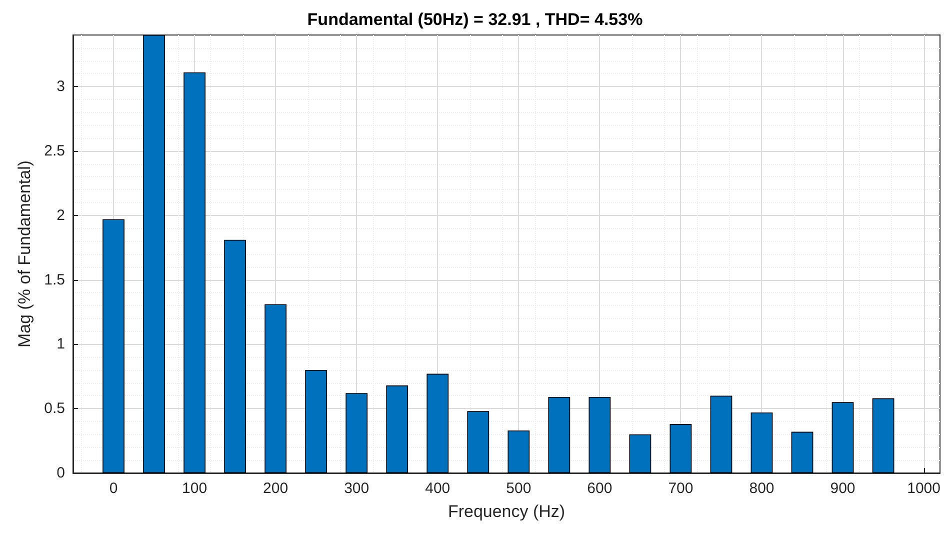  What do you see at coordinates (357, 488) in the screenshot?
I see `x-tick-label: 300` at bounding box center [357, 488].